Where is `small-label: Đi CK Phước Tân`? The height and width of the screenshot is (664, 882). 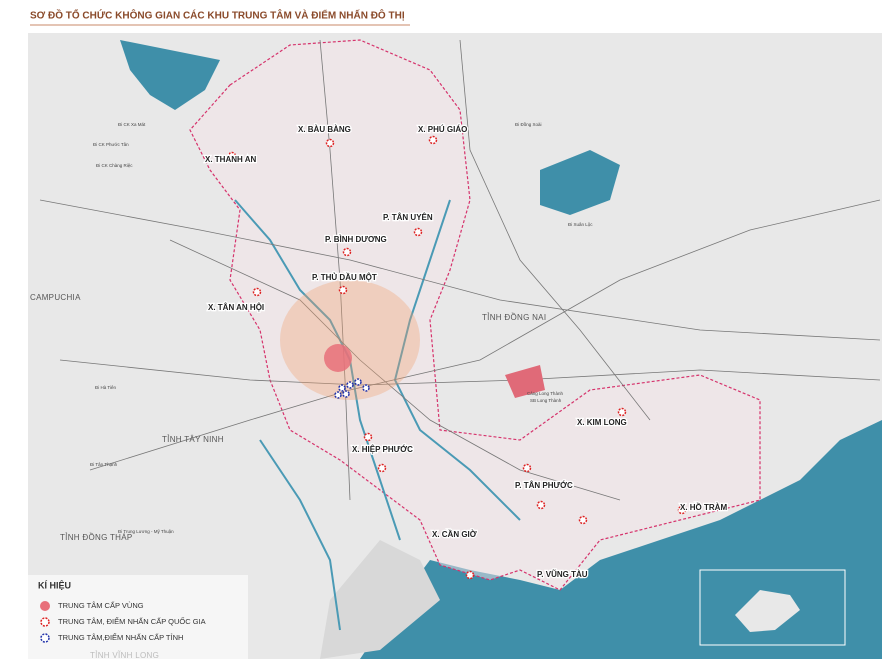
small-label: Đi CK Phước Tân is located at coordinates (111, 144).